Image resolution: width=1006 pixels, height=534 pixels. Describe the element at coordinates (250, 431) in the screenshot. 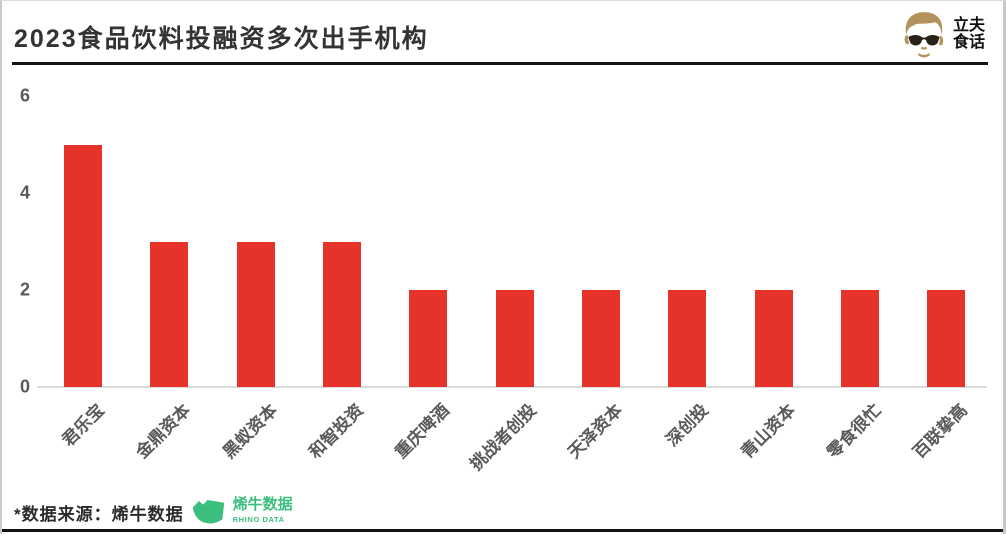

I see `x-axis-label: 黑蚁资本` at that location.